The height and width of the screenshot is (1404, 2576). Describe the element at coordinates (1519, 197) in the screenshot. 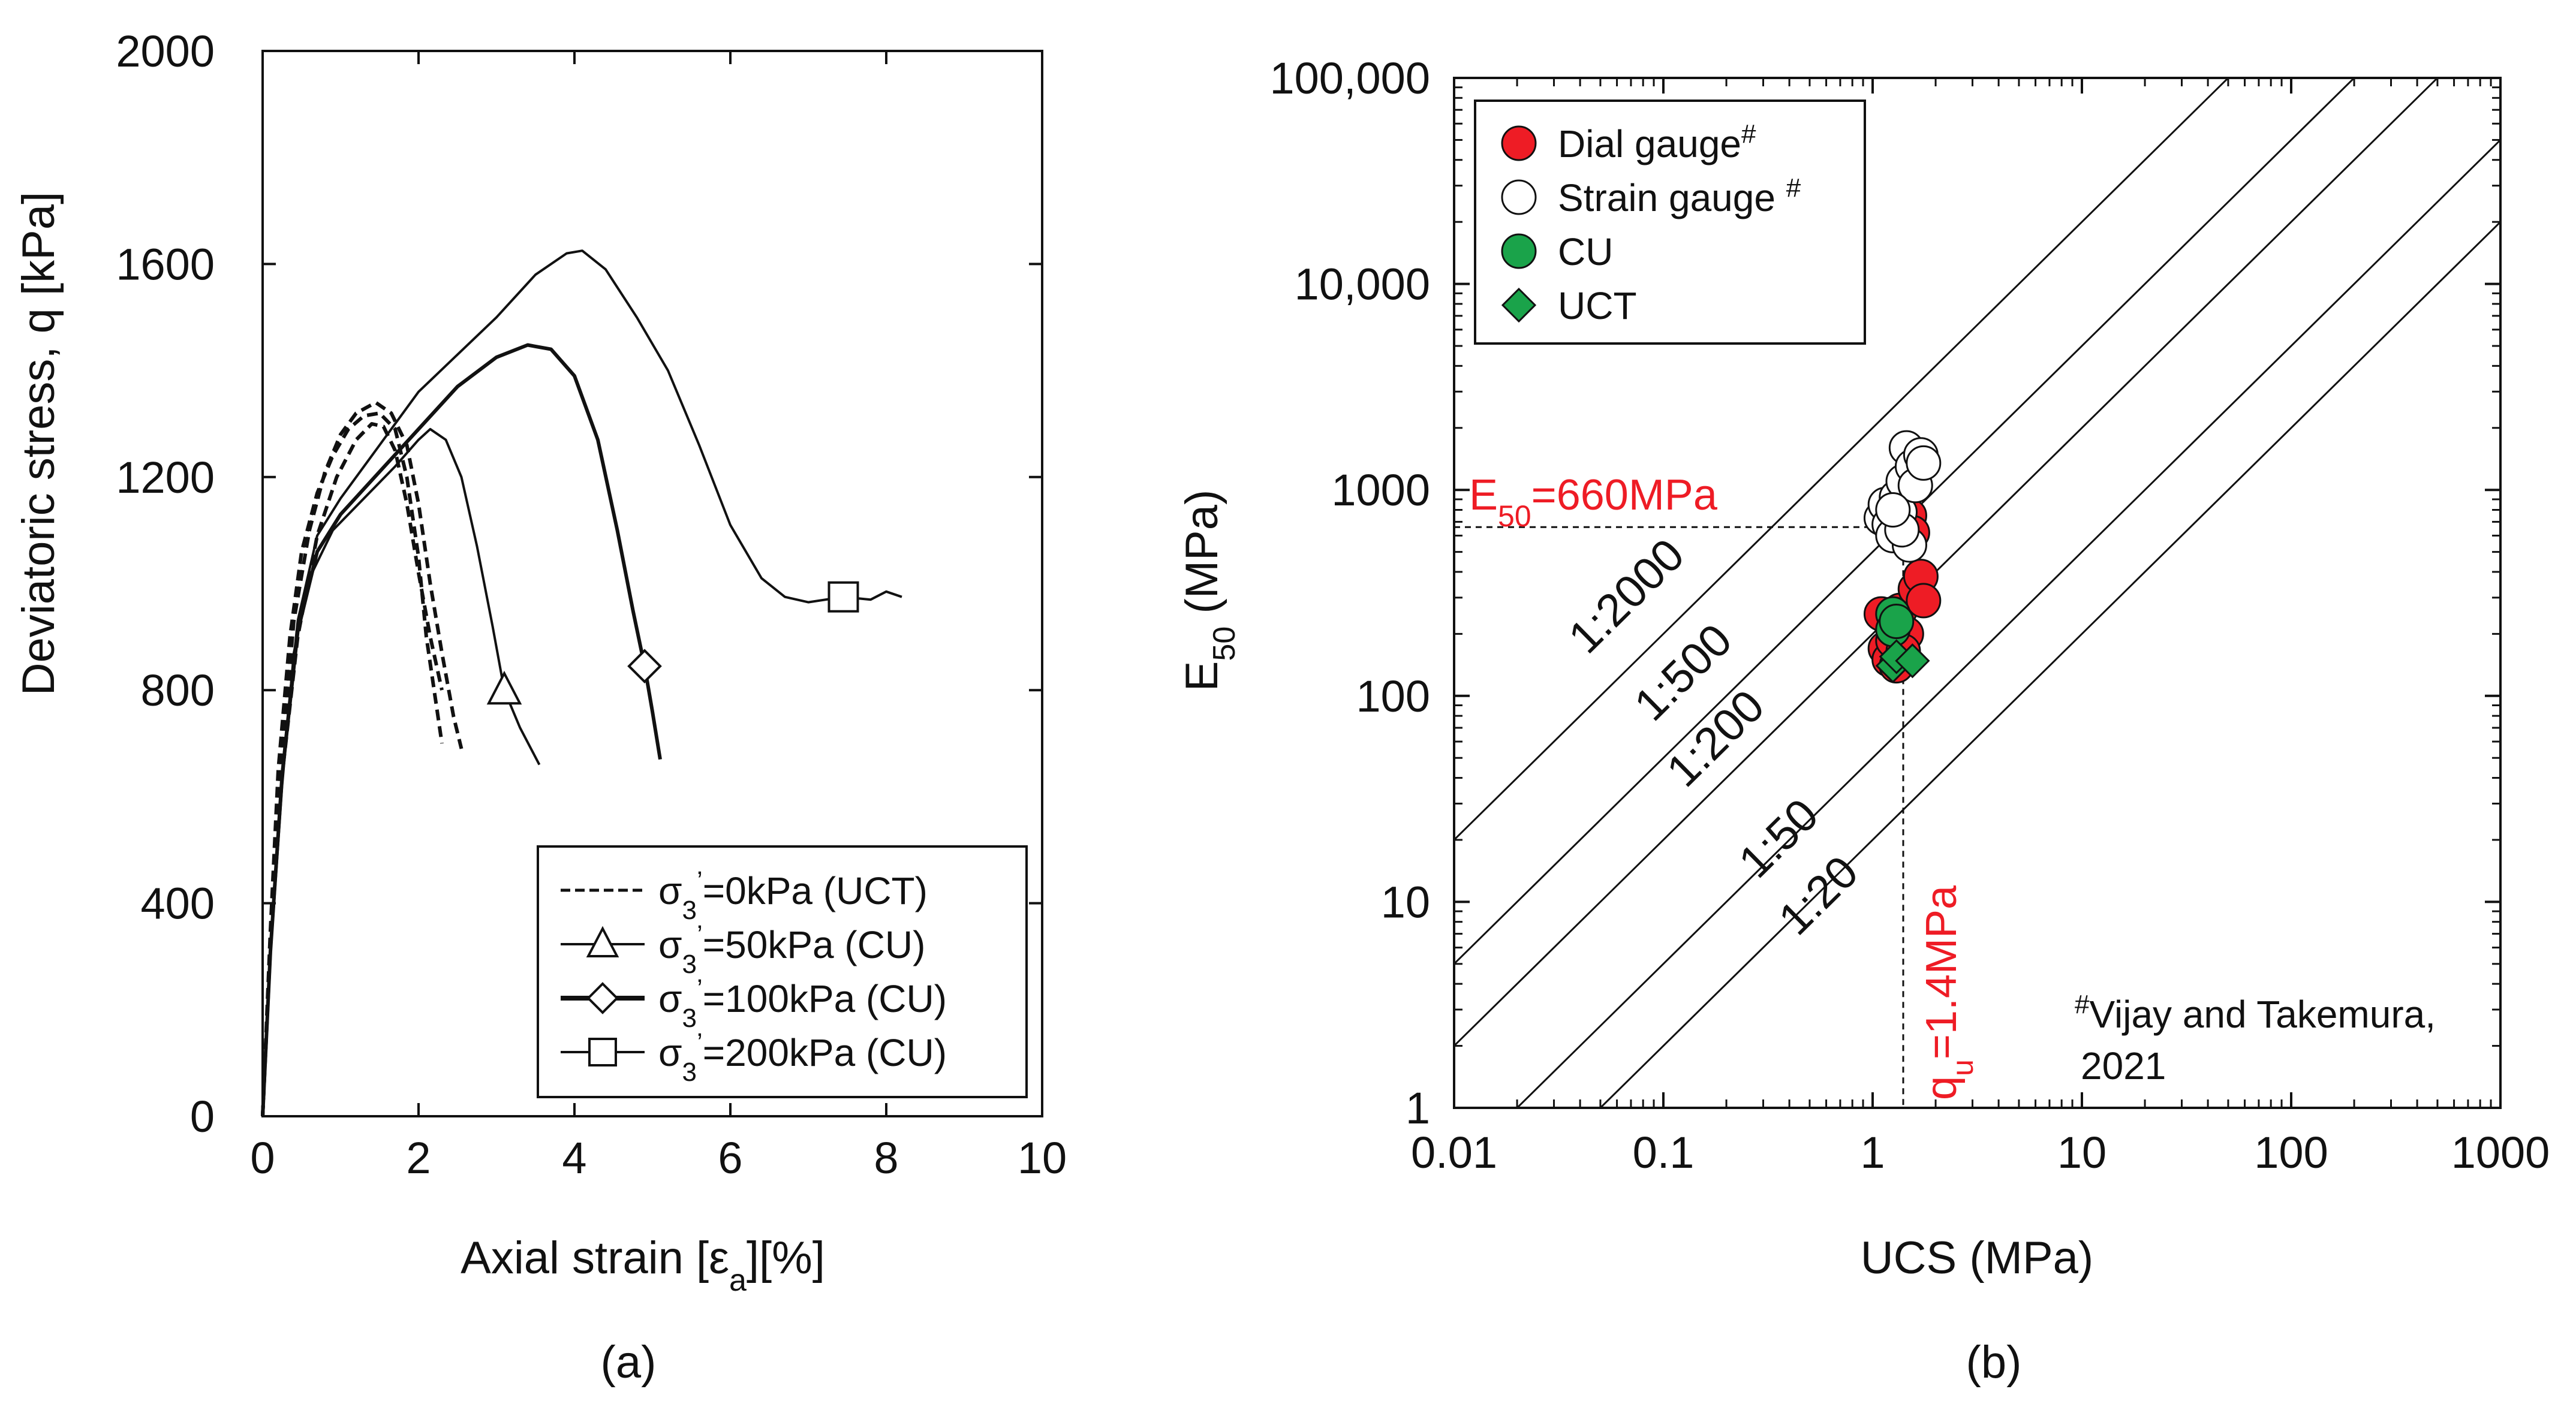

I see `legend-marker-strain-gauge` at that location.